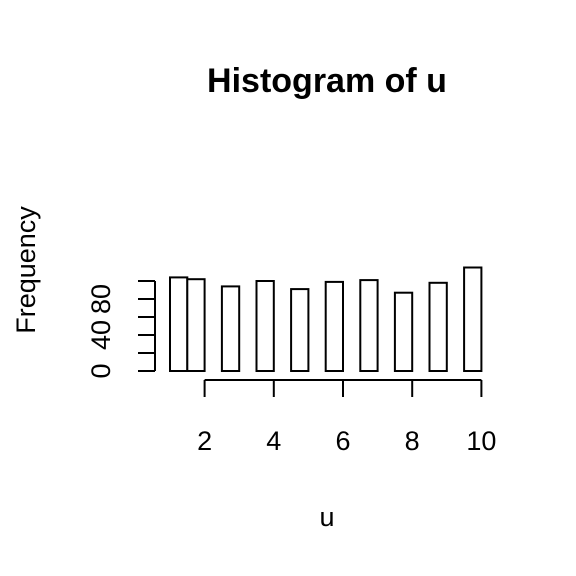  Describe the element at coordinates (481, 441) in the screenshot. I see `x-tick-label-10: 10` at that location.